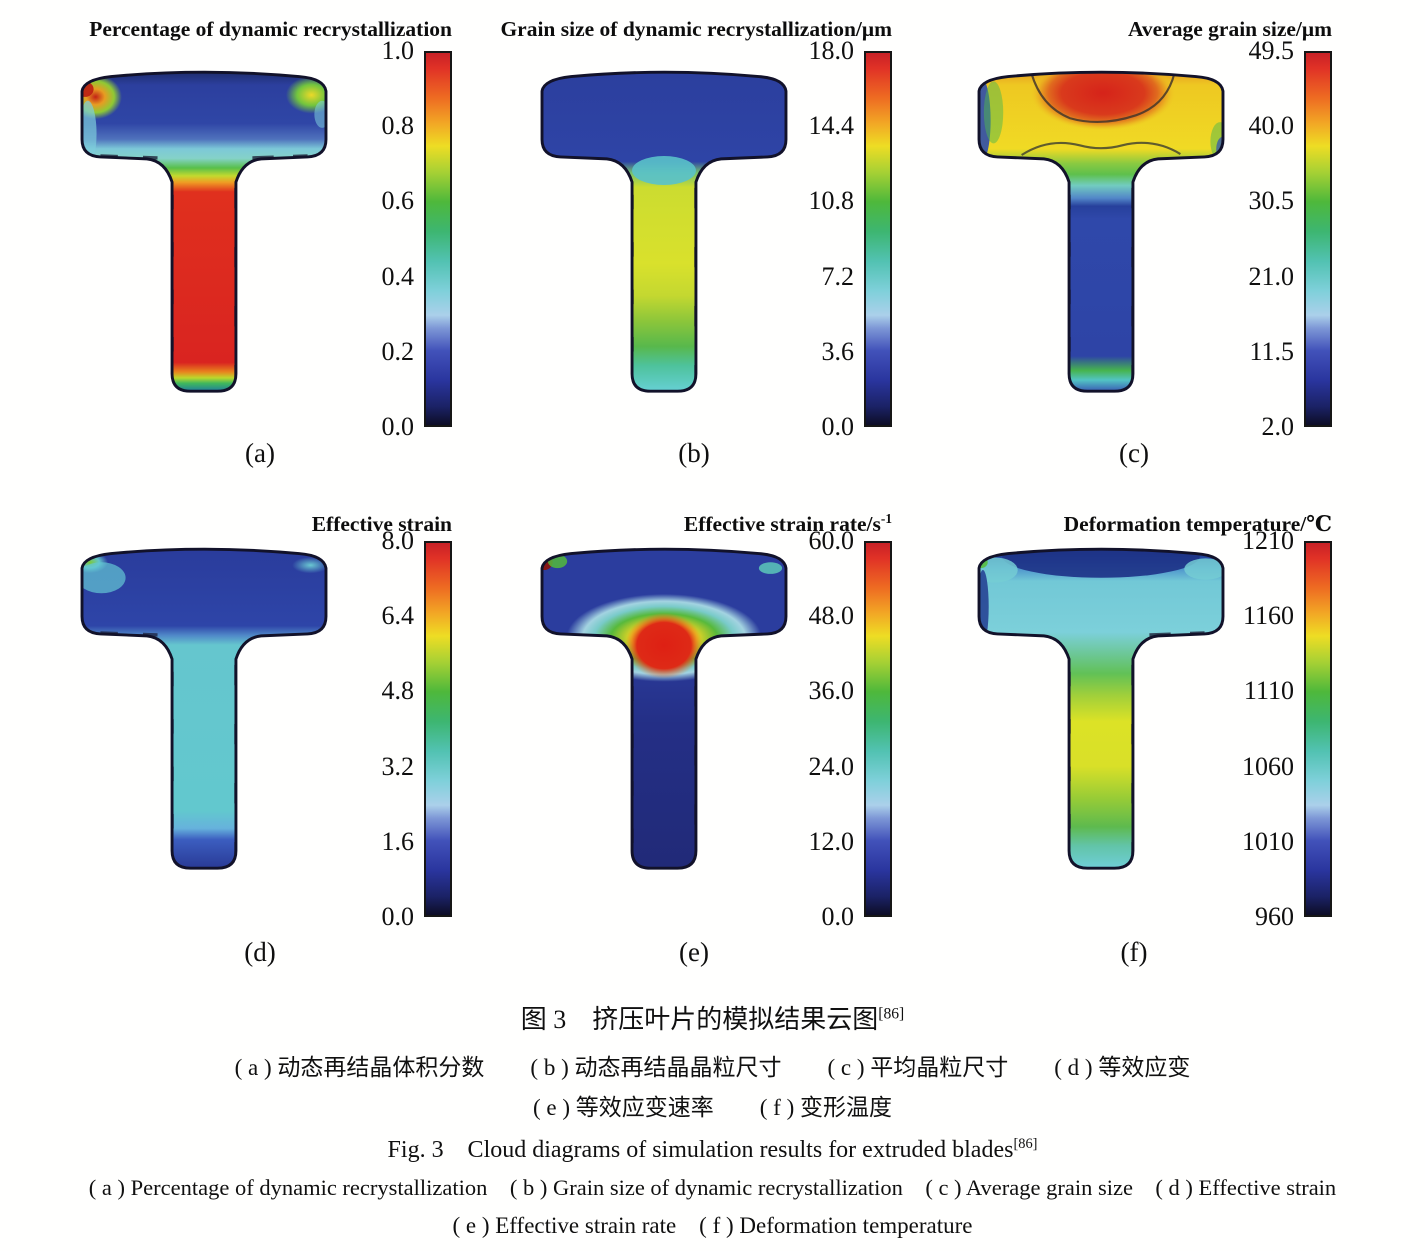 This screenshot has height=1251, width=1425. Describe the element at coordinates (359, 239) in the screenshot. I see `colorbar-ticks-a: 1.0 0.8 0.6 0.4 0.2 0.0` at that location.